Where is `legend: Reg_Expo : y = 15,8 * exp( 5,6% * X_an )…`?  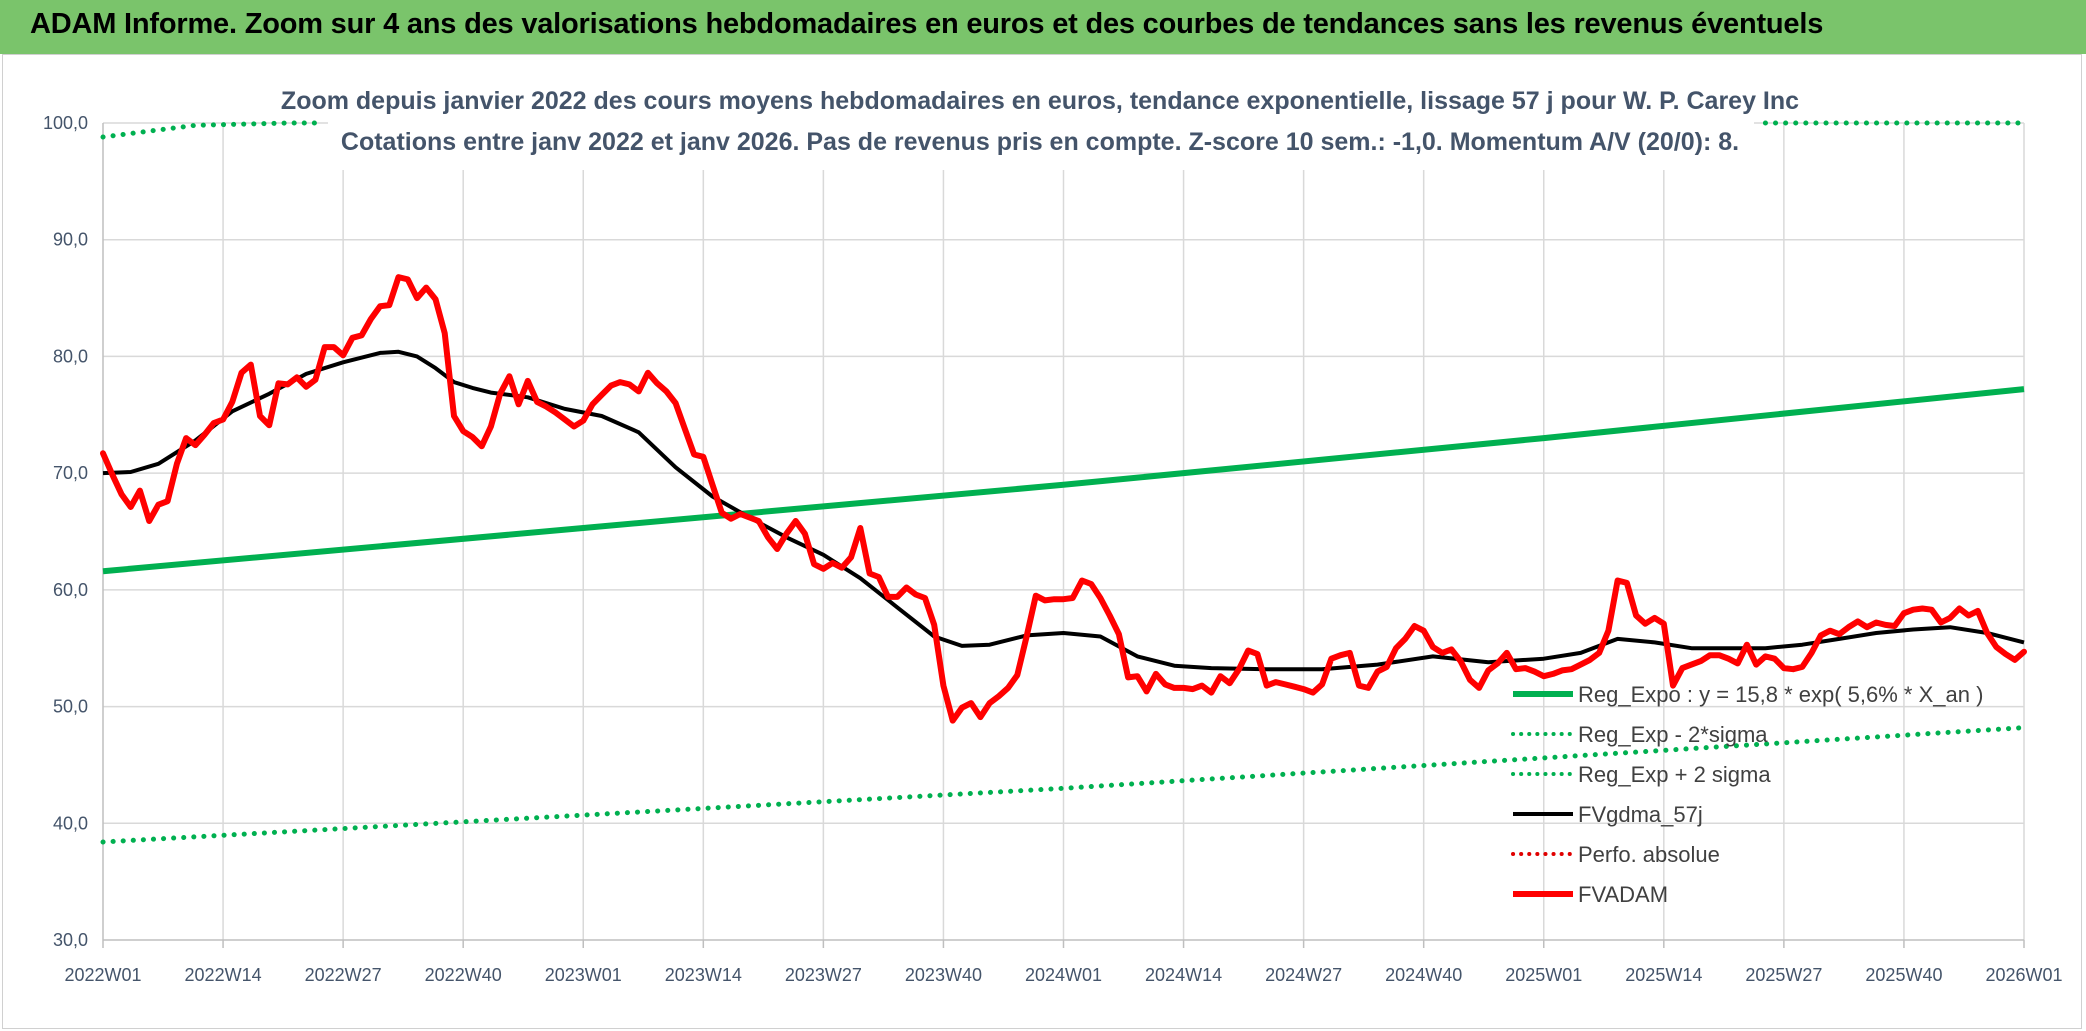
legend: Reg_Expo : y = 15,8 * exp( 5,6% * X_an )… is located at coordinates (1747, 794).